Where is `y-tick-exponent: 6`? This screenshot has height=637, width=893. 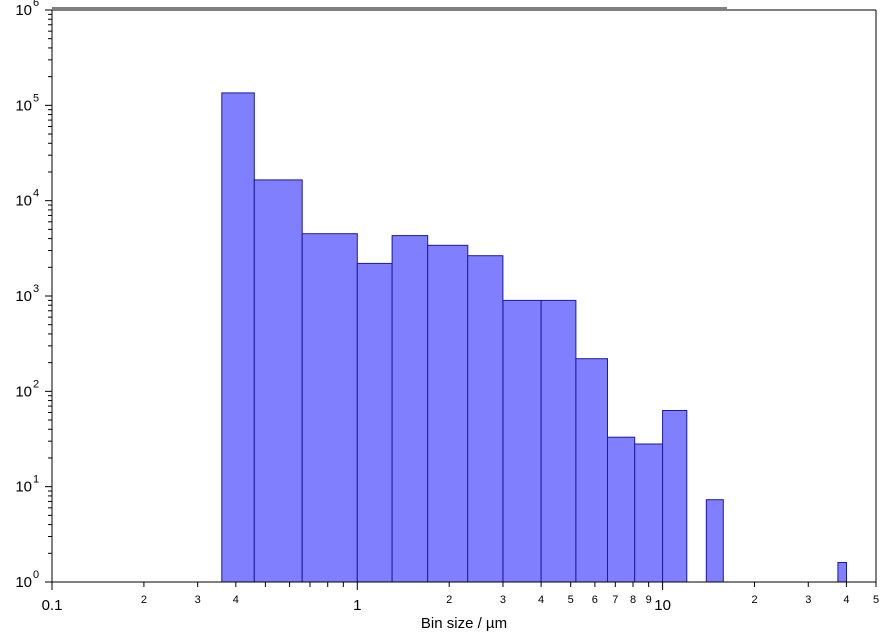
y-tick-exponent: 6 is located at coordinates (36, 4).